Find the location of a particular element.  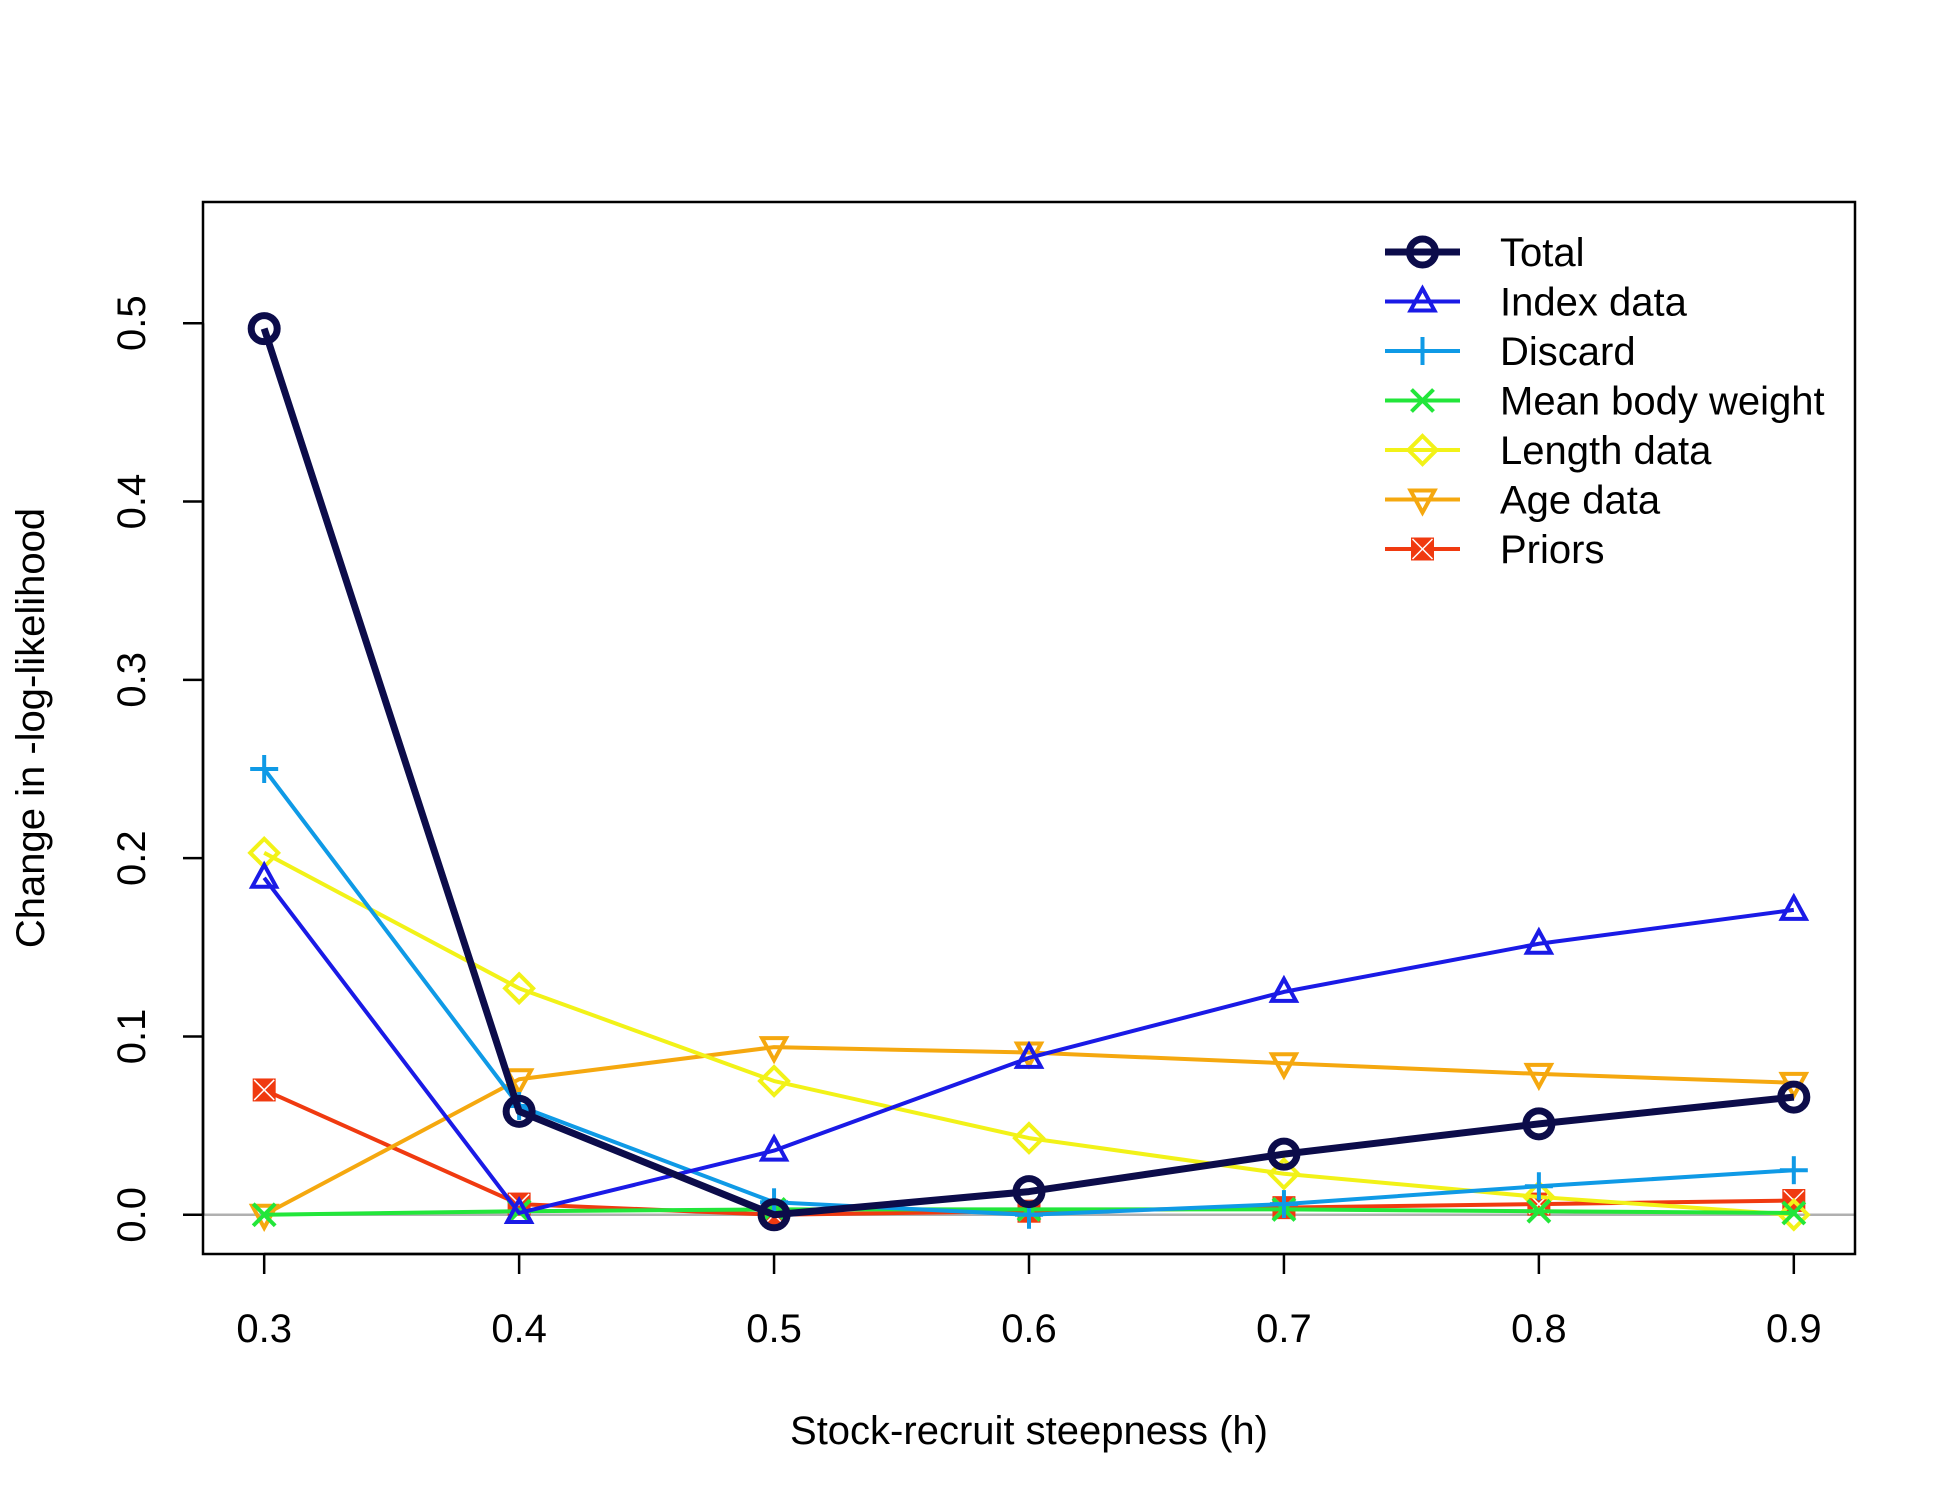

legend-label: Age data is located at coordinates (1580, 501).